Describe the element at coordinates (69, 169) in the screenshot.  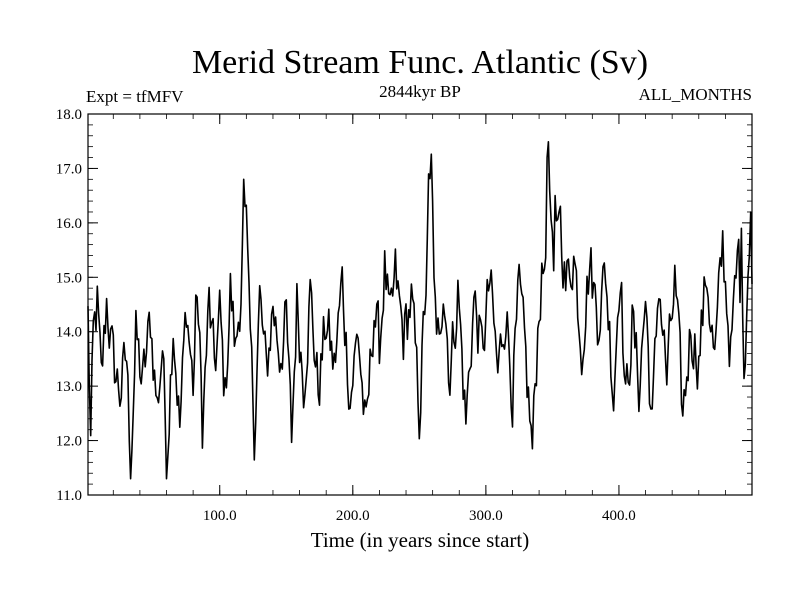
I see `y-tick-label: 17.0` at that location.